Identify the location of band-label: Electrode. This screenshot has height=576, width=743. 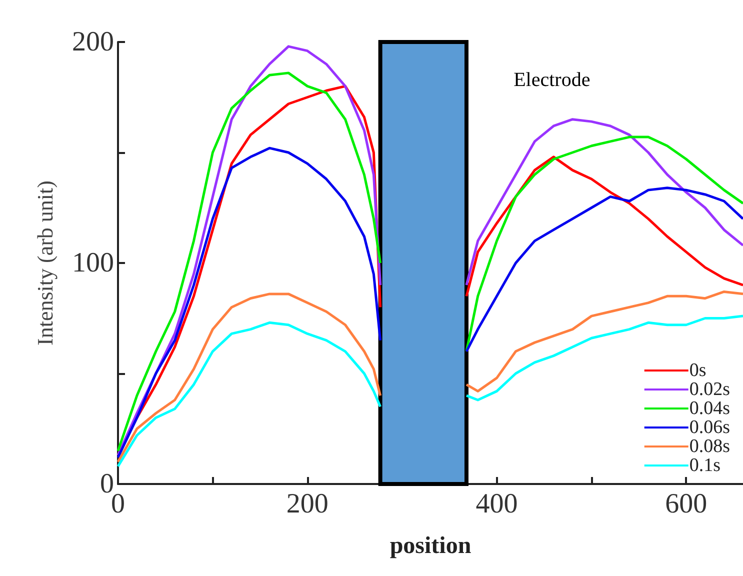
(552, 80).